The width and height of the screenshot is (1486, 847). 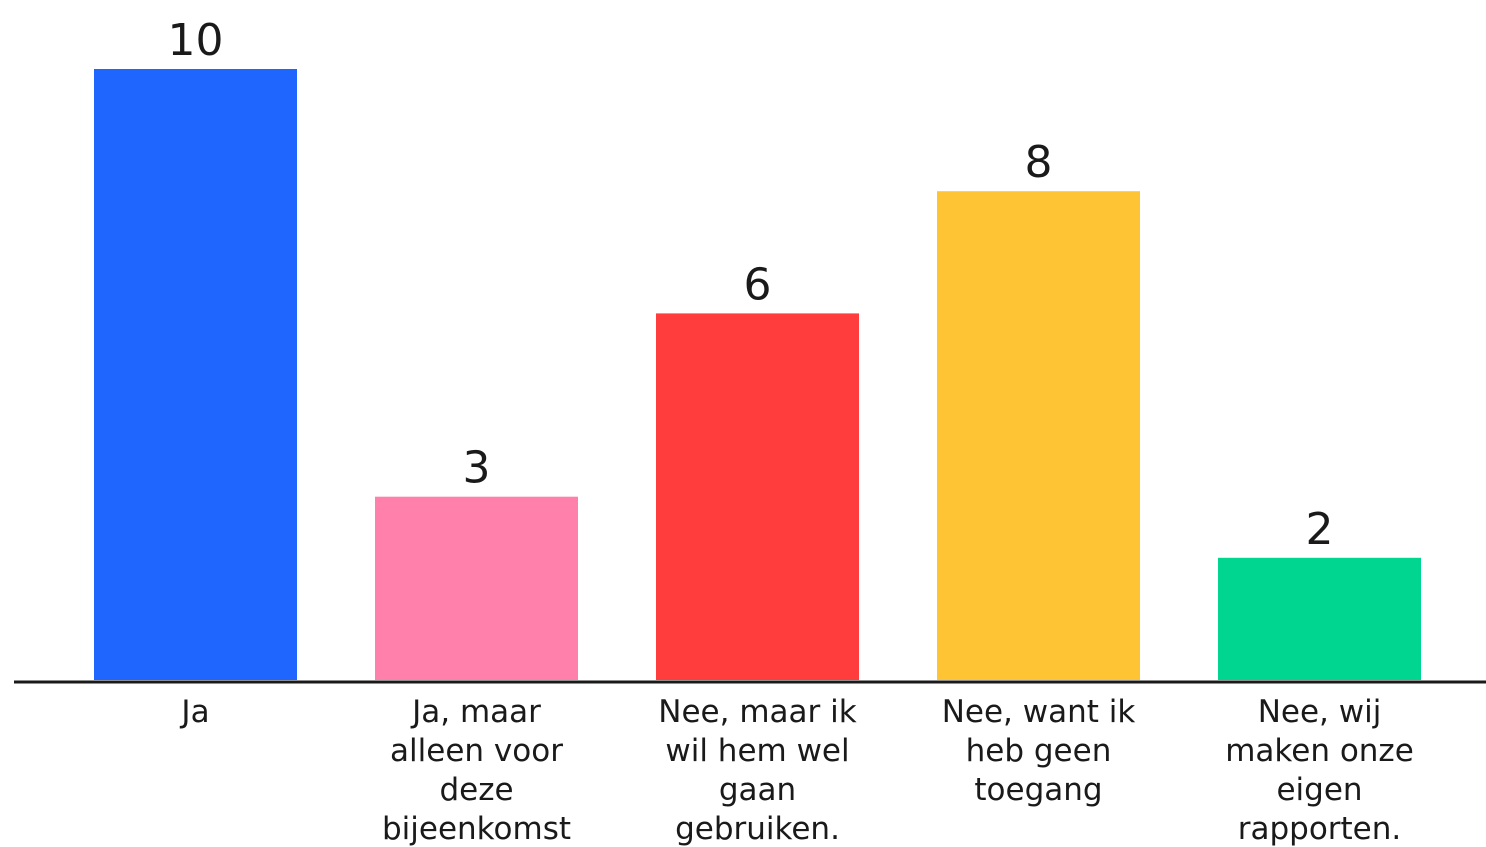 I want to click on category-label-1: Ja, so click(x=194, y=712).